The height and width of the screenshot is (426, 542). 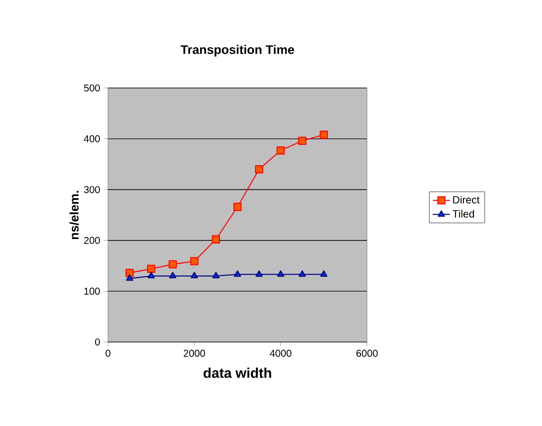 I want to click on y-axis-title: ns/elem., so click(x=74, y=215).